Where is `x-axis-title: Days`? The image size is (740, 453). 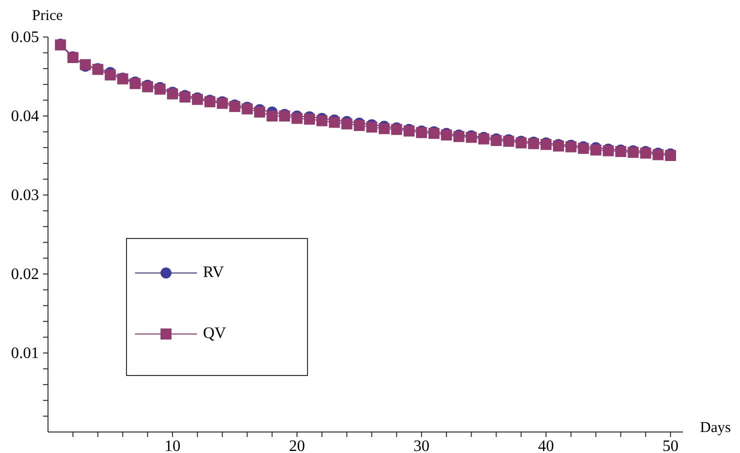 x-axis-title: Days is located at coordinates (715, 428).